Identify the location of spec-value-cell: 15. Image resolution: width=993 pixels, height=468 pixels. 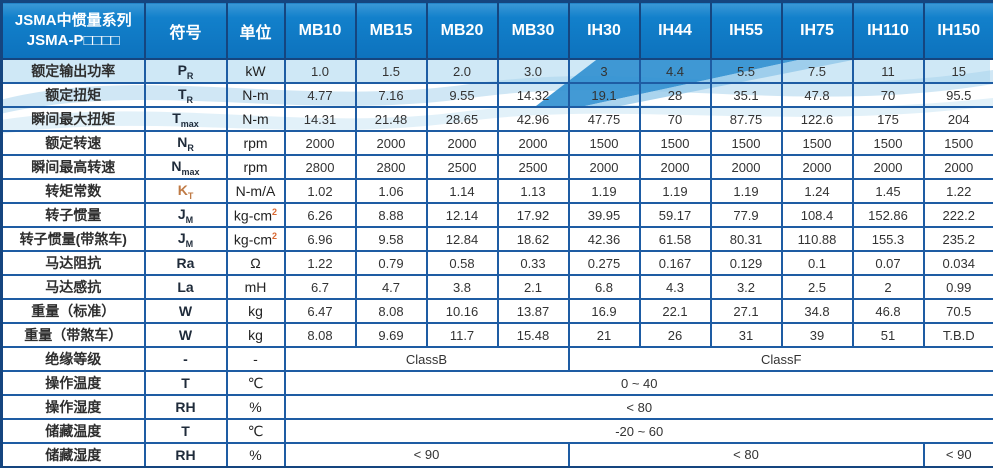
(957, 71).